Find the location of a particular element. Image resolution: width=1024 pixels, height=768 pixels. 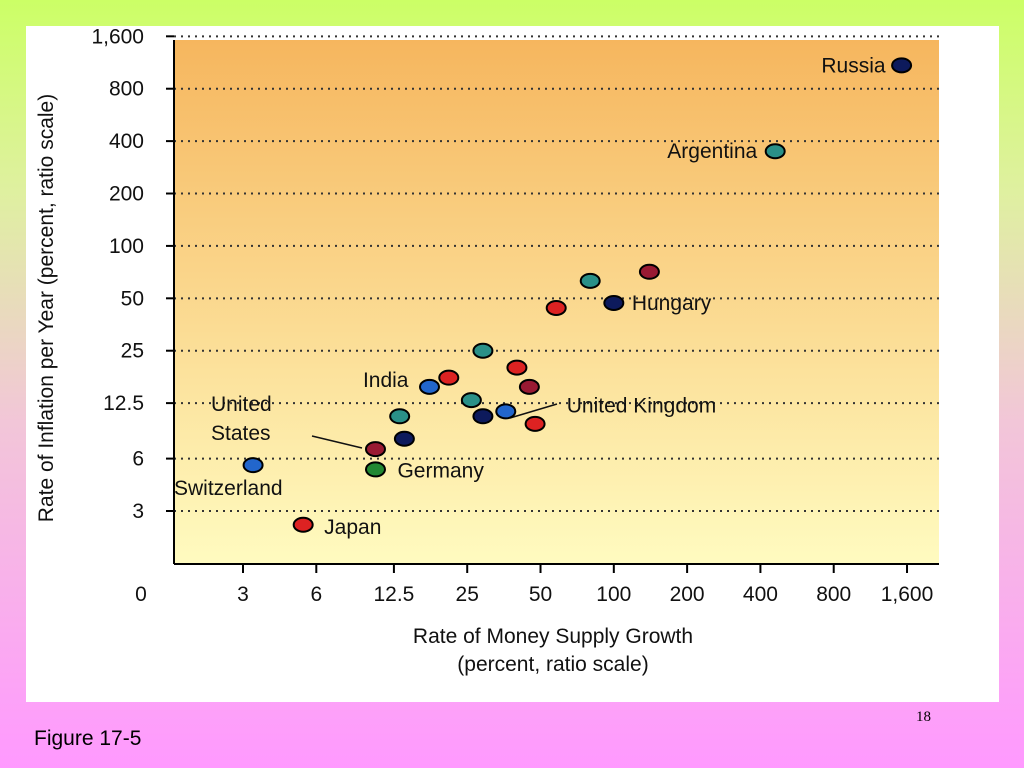

y-tick-label: 3 is located at coordinates (138, 511).